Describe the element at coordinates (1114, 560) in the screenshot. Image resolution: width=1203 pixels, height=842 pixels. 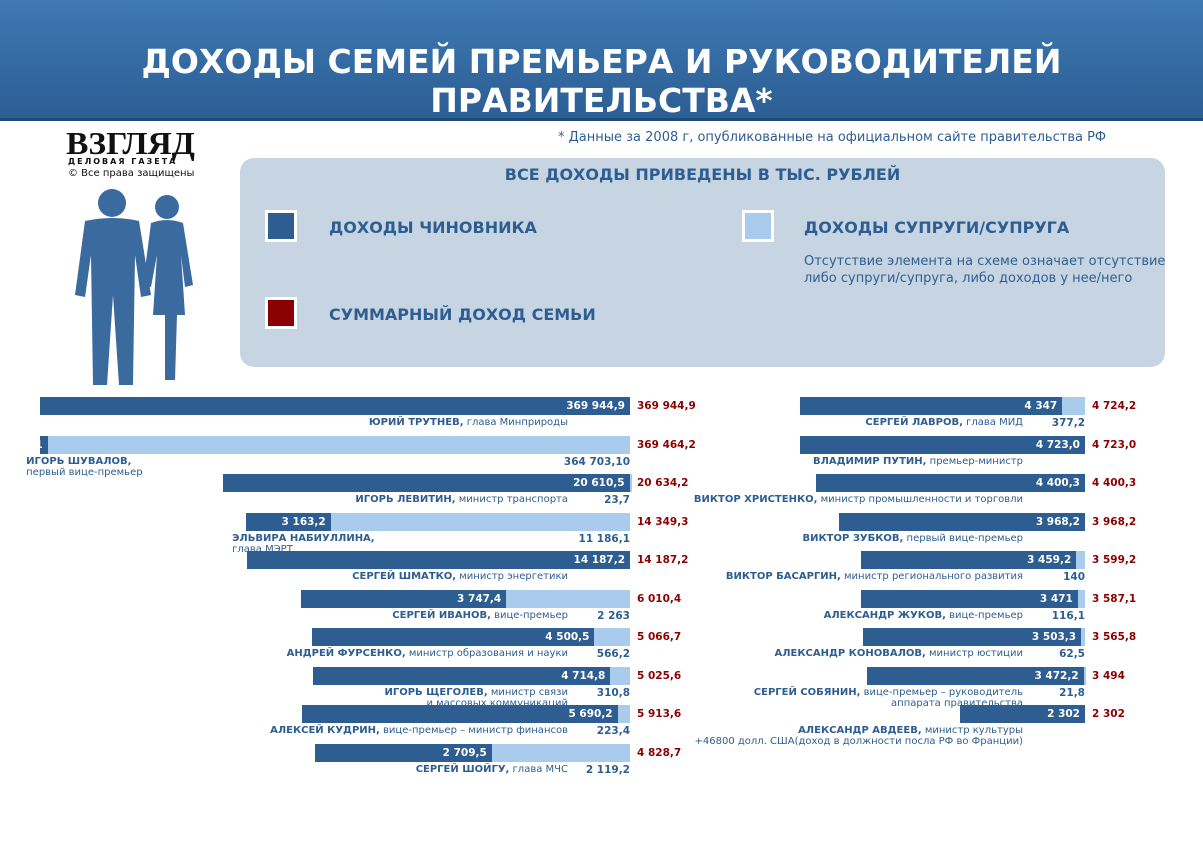
I see `total-label: 3 599,2` at that location.